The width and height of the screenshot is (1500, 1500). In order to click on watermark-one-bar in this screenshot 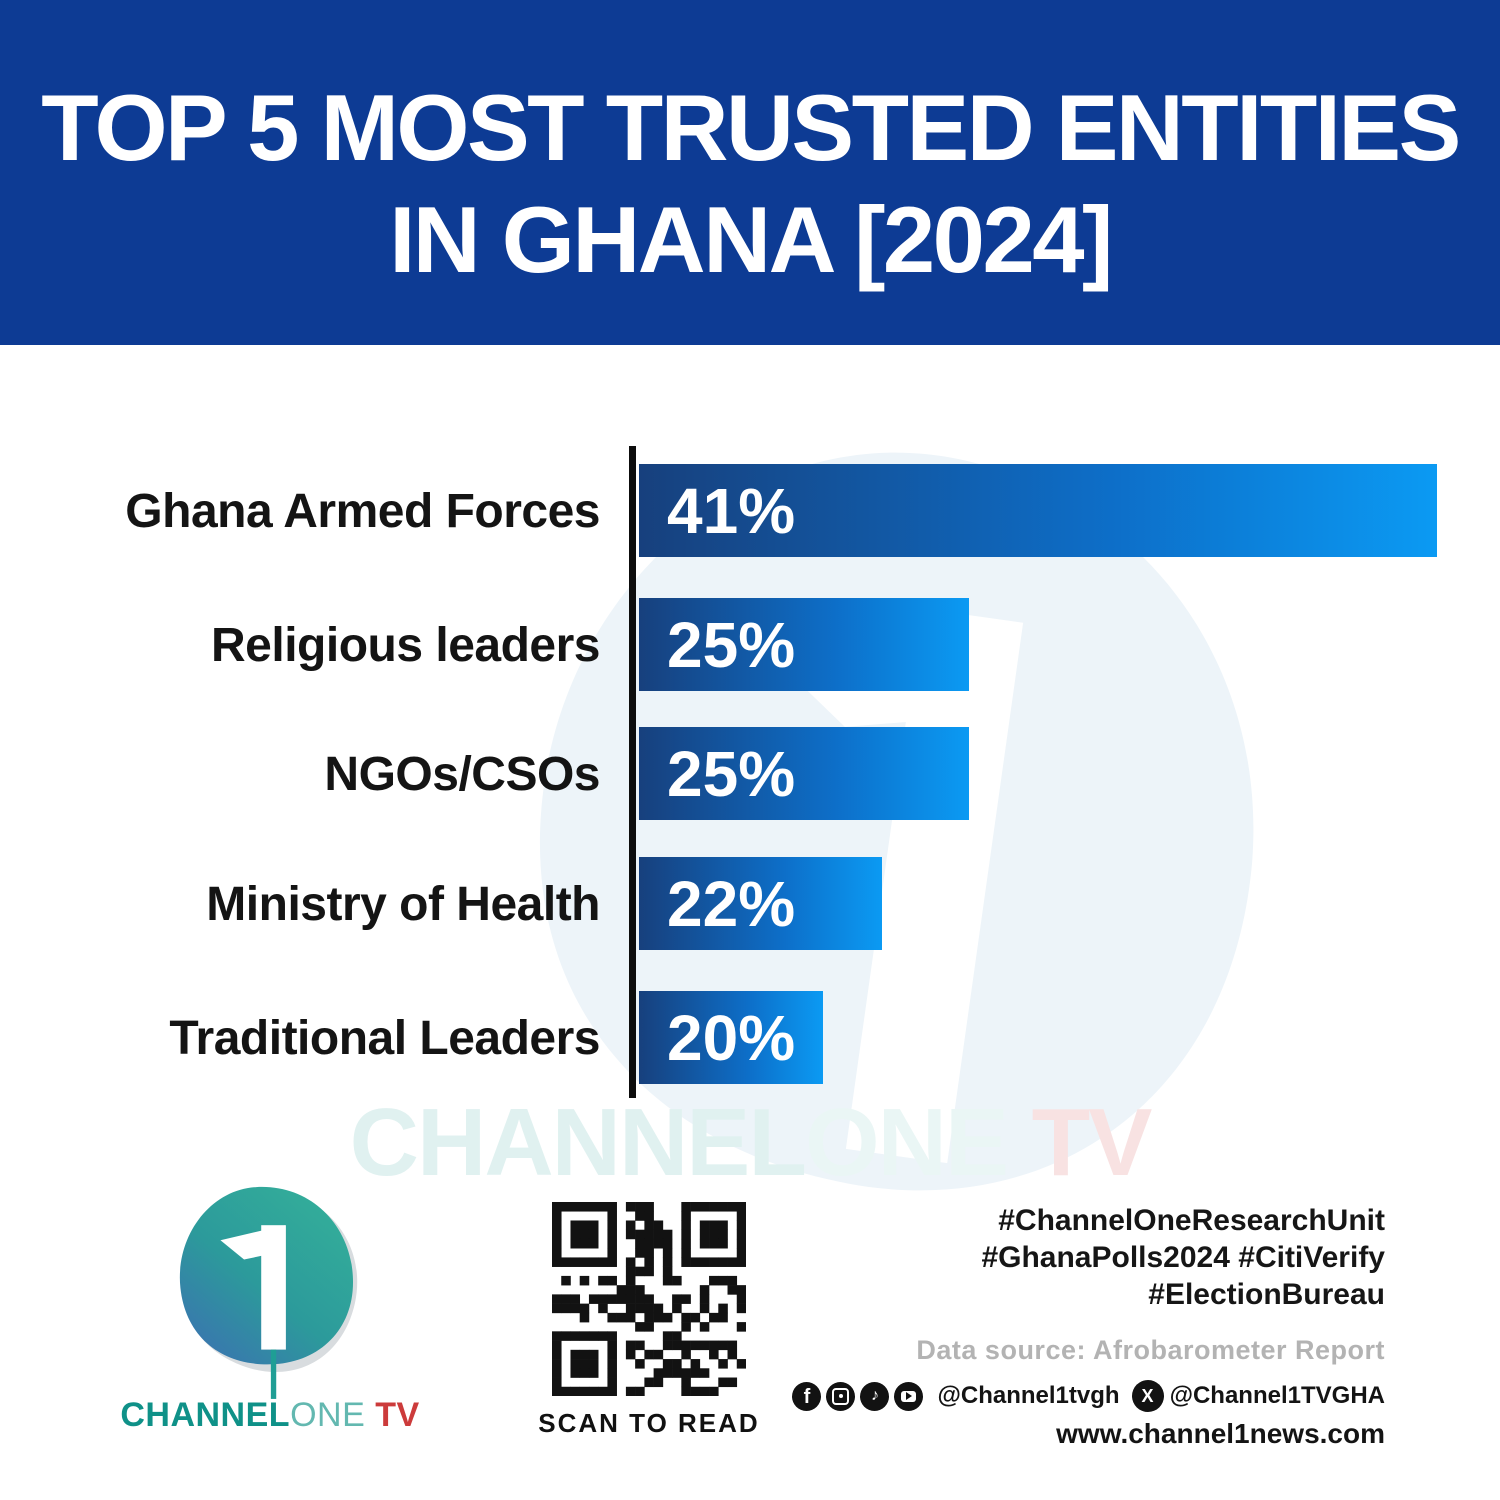, I will do `click(934, 886)`.